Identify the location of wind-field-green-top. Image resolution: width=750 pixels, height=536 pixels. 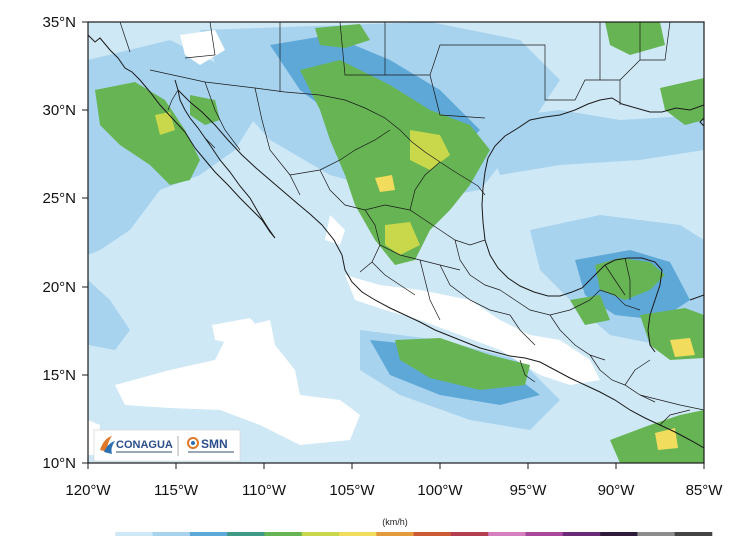
(342, 36).